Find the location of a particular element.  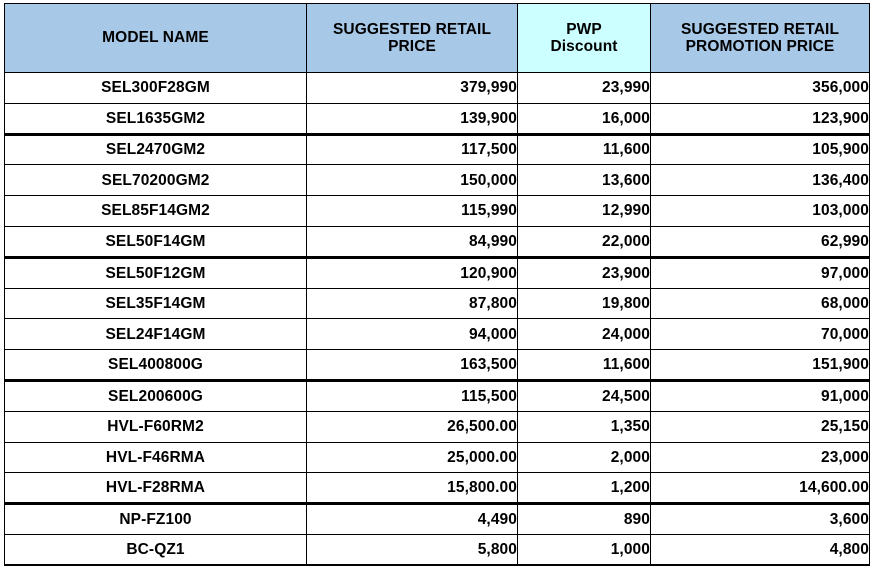

cell-pwp-discount: 16,000 is located at coordinates (584, 119).